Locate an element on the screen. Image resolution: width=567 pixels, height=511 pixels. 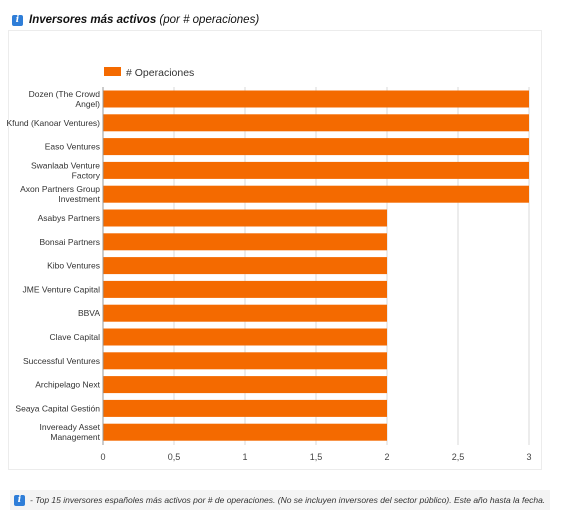
x-tick-label: 2 is located at coordinates (386, 457).